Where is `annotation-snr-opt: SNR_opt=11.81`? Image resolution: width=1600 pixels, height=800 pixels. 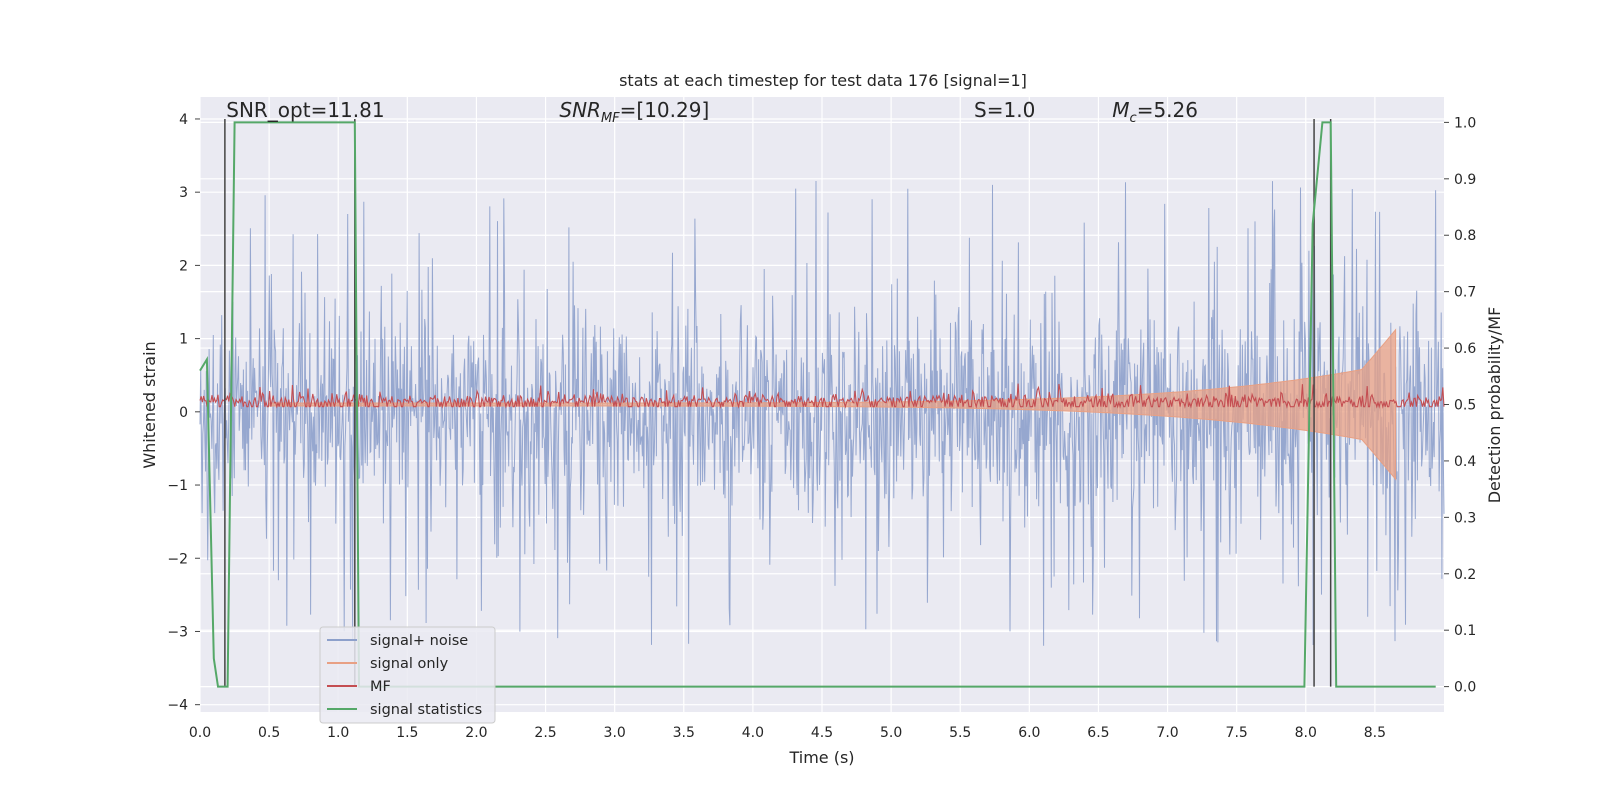 annotation-snr-opt: SNR_opt=11.81 is located at coordinates (305, 110).